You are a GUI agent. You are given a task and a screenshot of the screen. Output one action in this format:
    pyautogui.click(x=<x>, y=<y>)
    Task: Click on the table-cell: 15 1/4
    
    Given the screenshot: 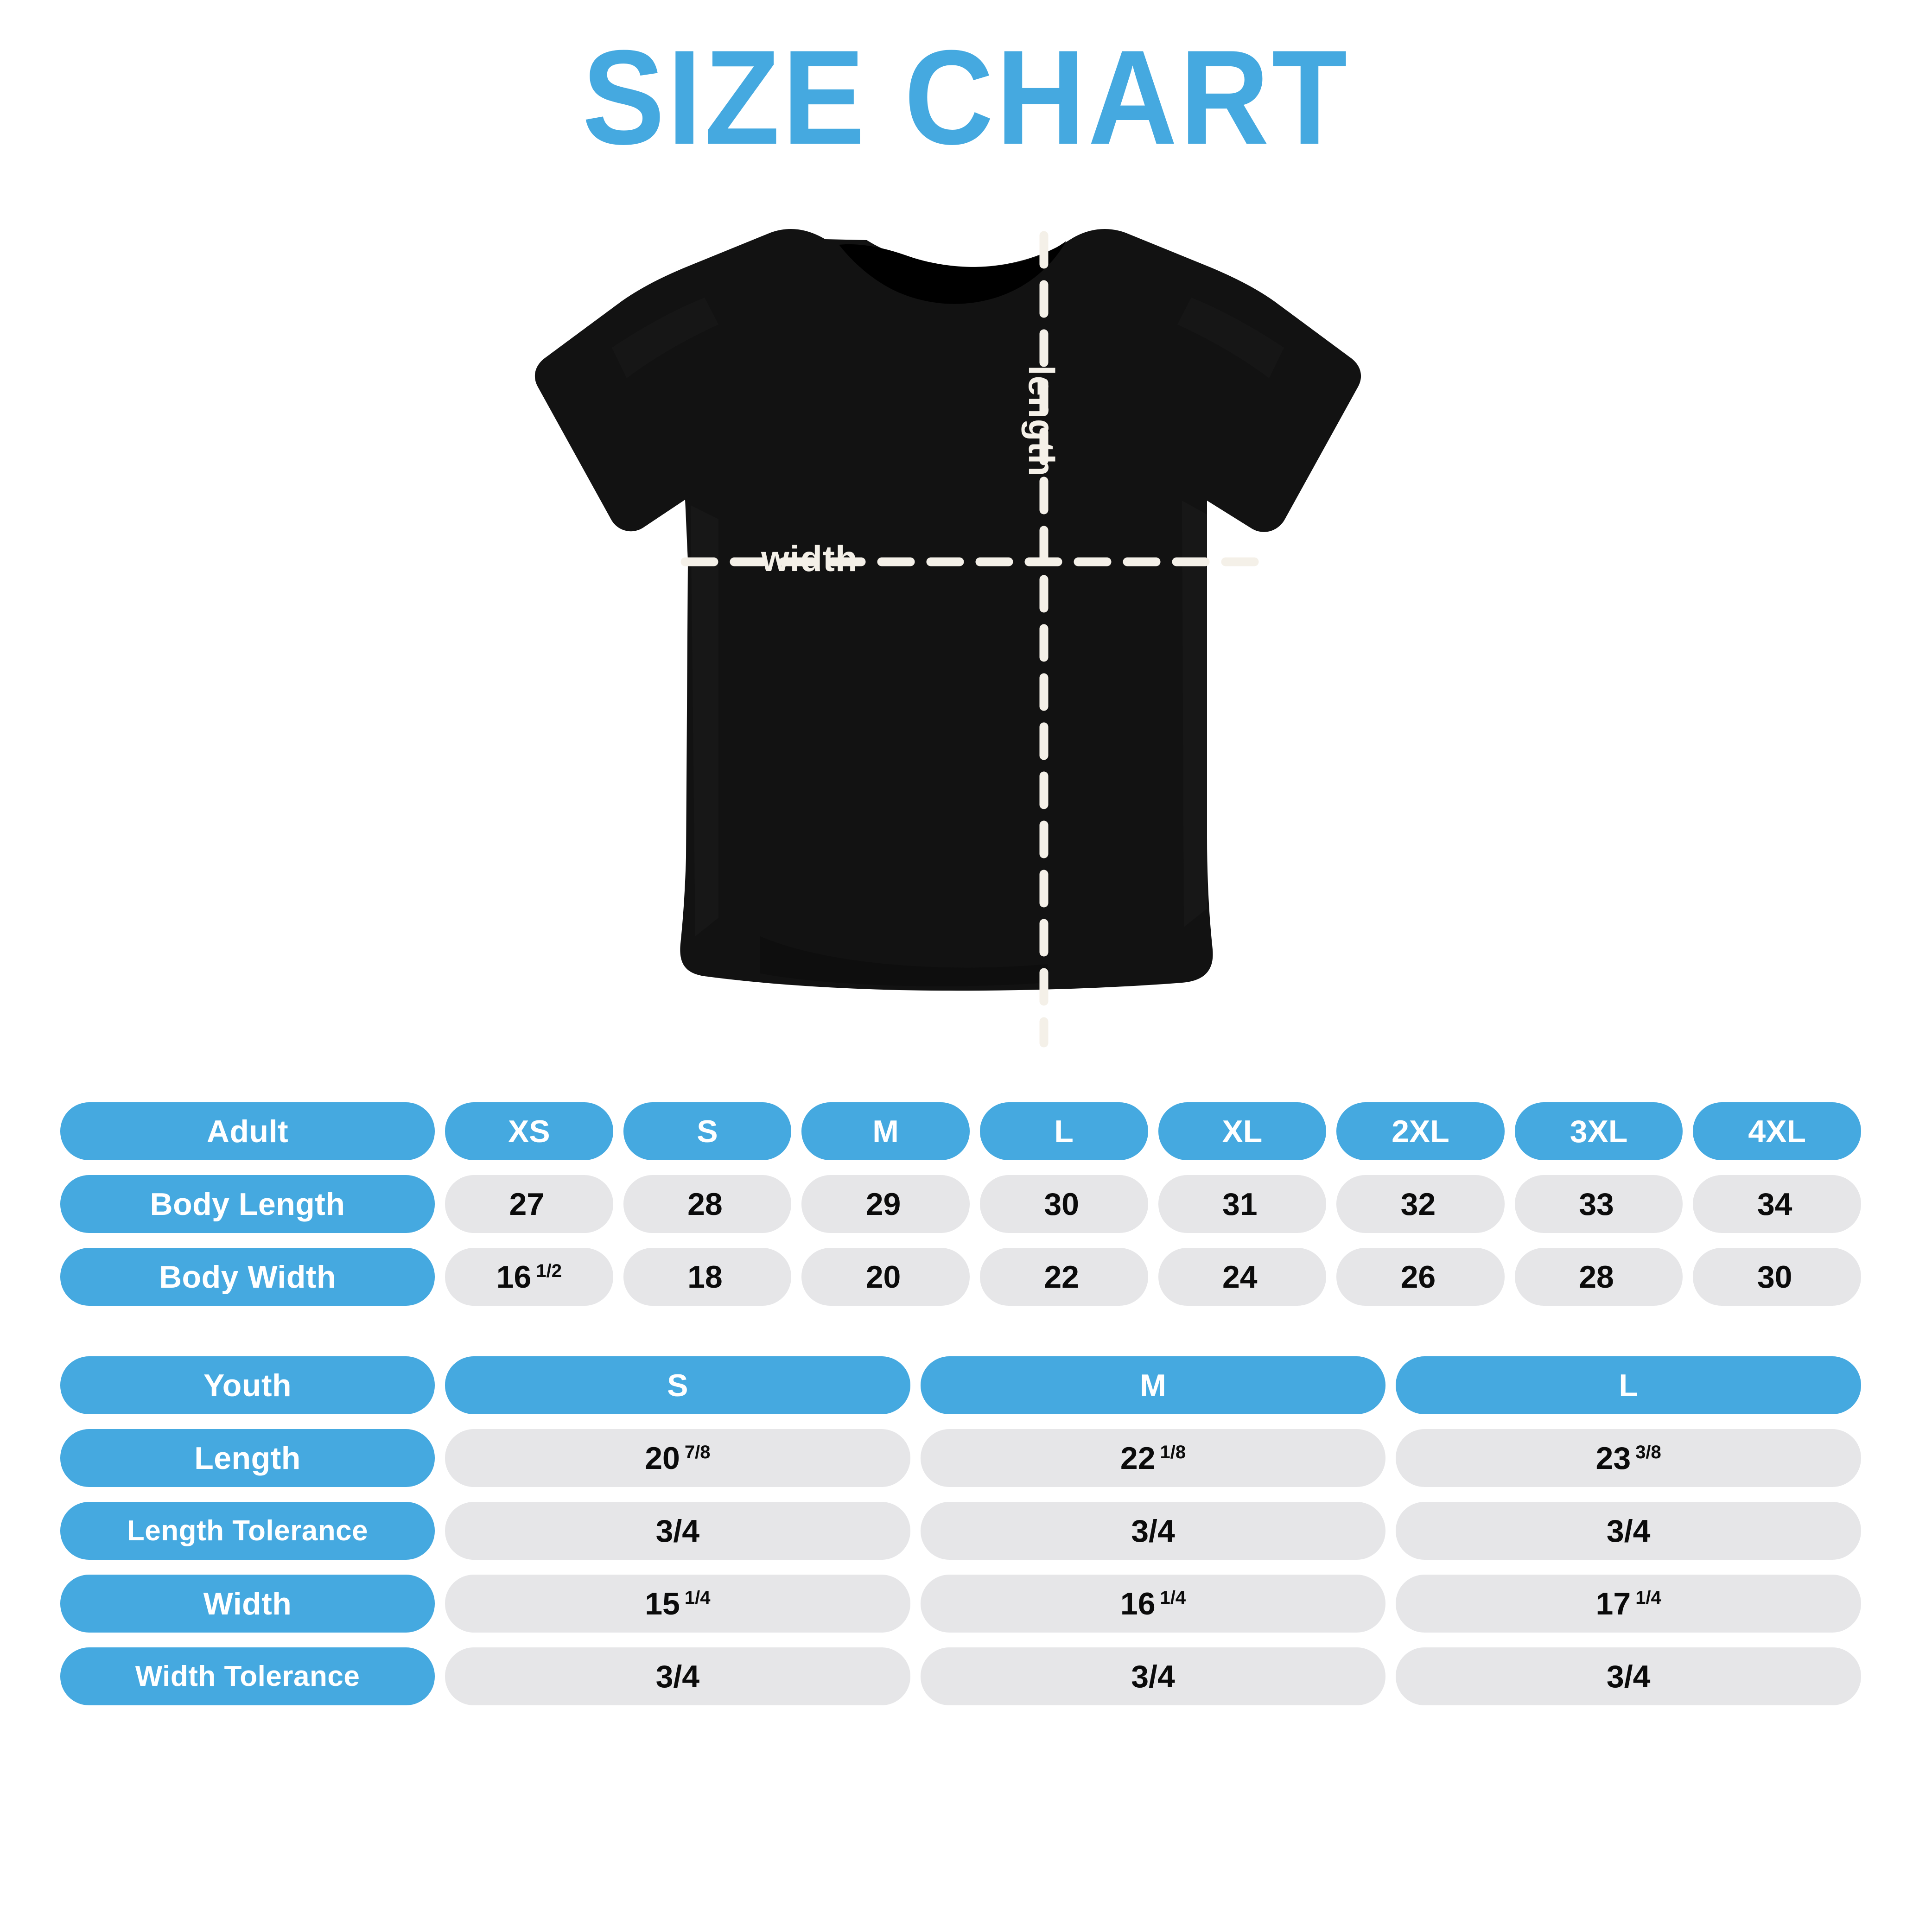 What is the action you would take?
    pyautogui.click(x=677, y=1604)
    